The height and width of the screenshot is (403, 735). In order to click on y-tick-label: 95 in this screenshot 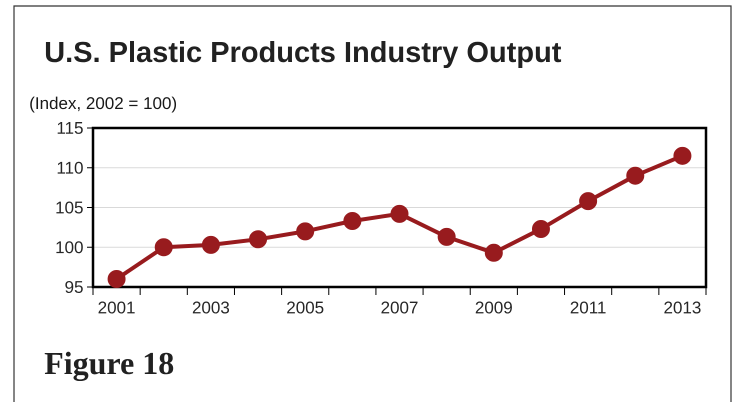, I will do `click(74, 287)`.